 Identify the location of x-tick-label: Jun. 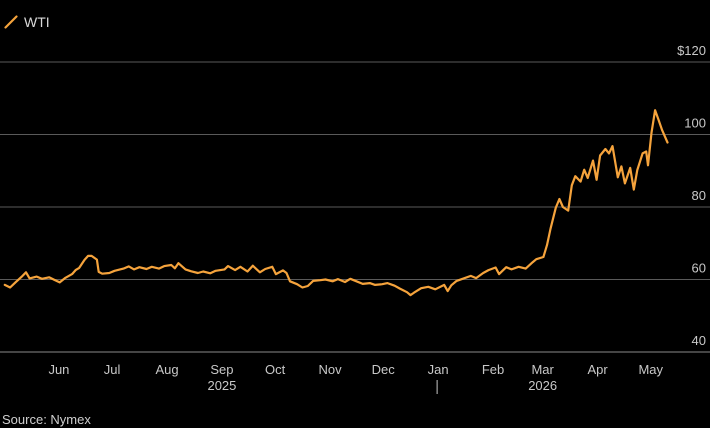
(58, 369).